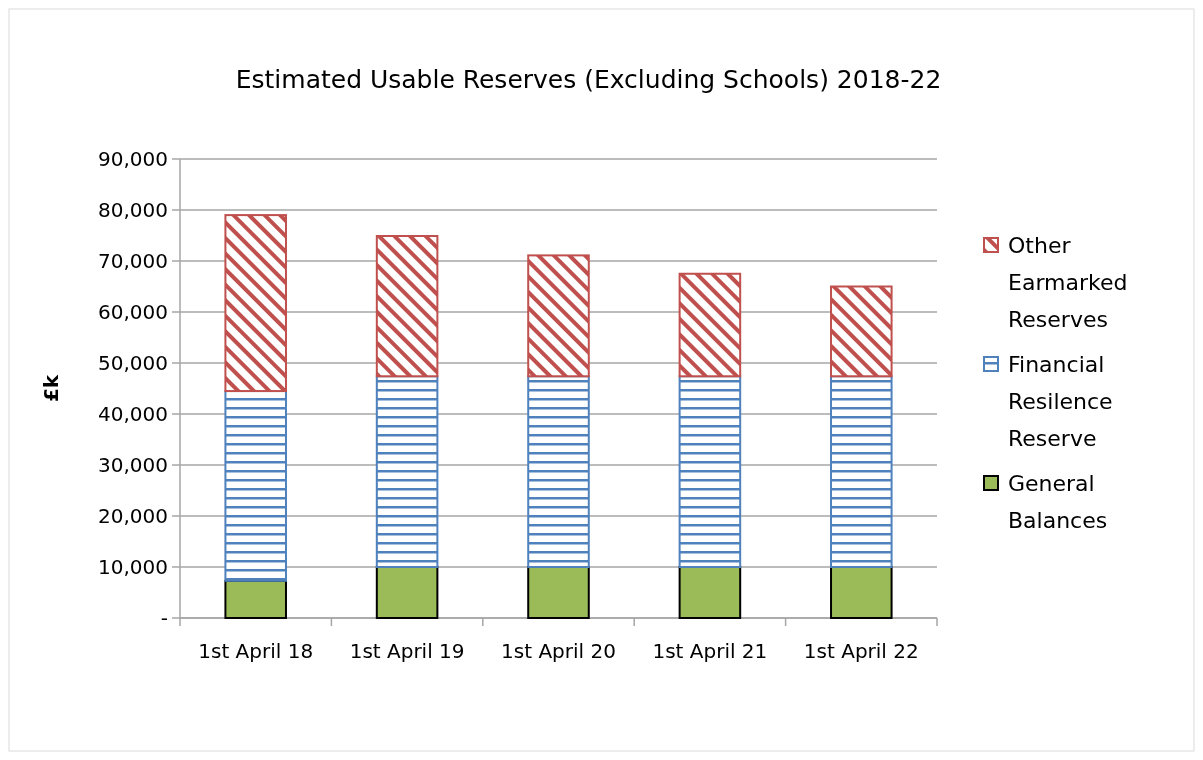 The height and width of the screenshot is (760, 1203). What do you see at coordinates (256, 651) in the screenshot?
I see `x-tick-label: 1st April 18` at bounding box center [256, 651].